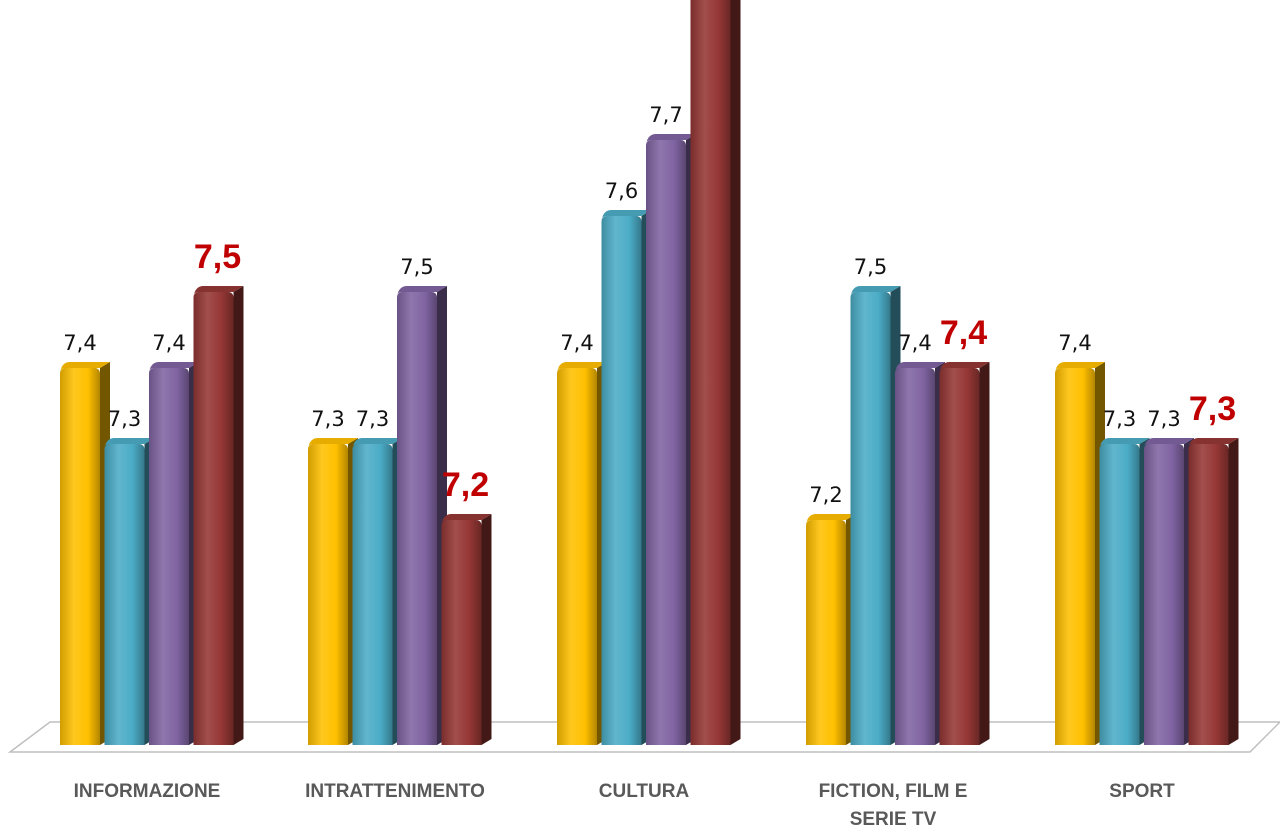  Describe the element at coordinates (217, 257) in the screenshot. I see `highlight-value-label: 7,5` at that location.